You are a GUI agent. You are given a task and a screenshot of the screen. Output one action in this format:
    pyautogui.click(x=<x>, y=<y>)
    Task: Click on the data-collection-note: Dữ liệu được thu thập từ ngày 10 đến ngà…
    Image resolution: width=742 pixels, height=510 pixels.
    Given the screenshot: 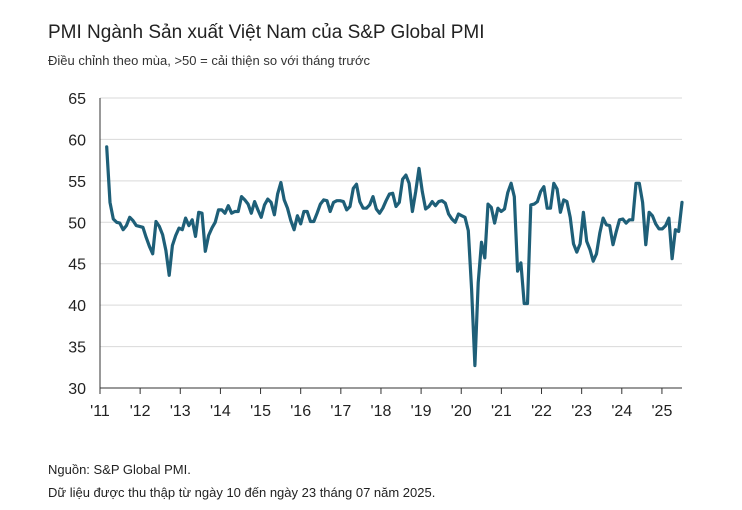 What is the action you would take?
    pyautogui.click(x=242, y=492)
    